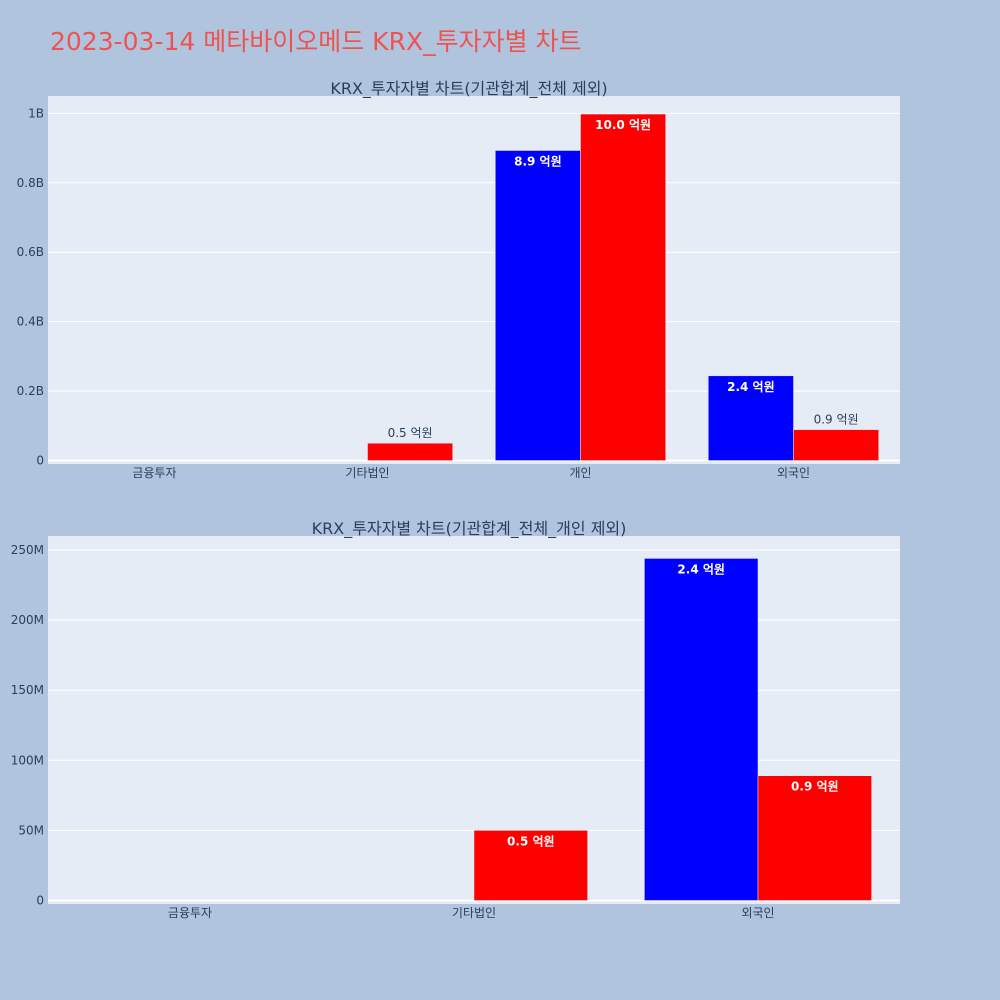 The image size is (1000, 1000). Describe the element at coordinates (27, 760) in the screenshot. I see `y-tick-label: 100M` at that location.